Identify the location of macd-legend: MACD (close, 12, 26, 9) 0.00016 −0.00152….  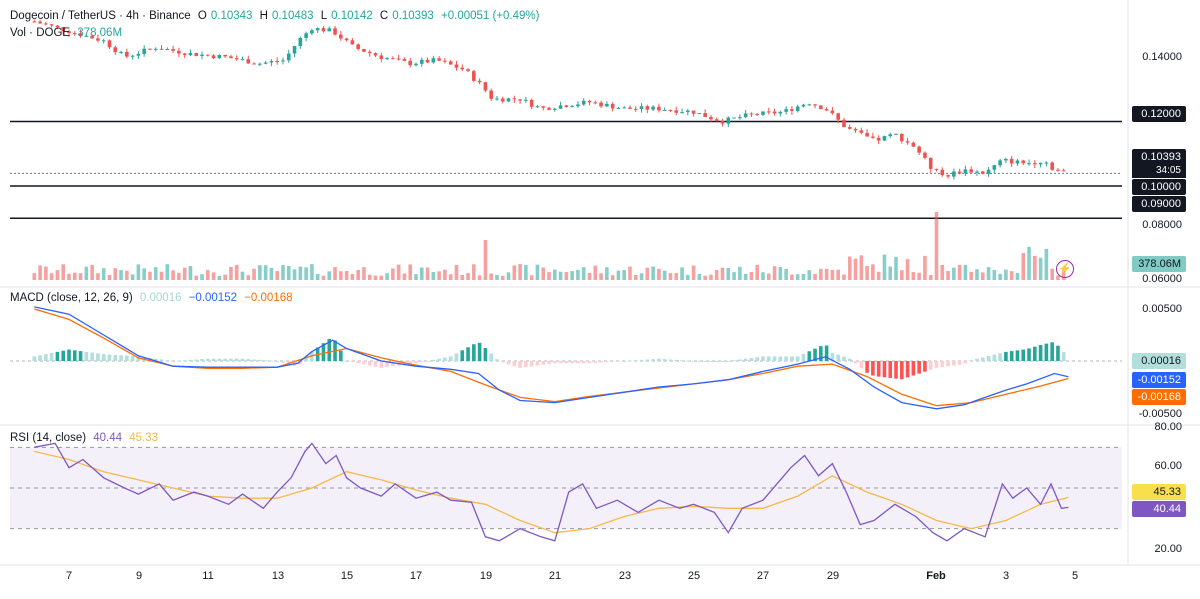
(153, 298).